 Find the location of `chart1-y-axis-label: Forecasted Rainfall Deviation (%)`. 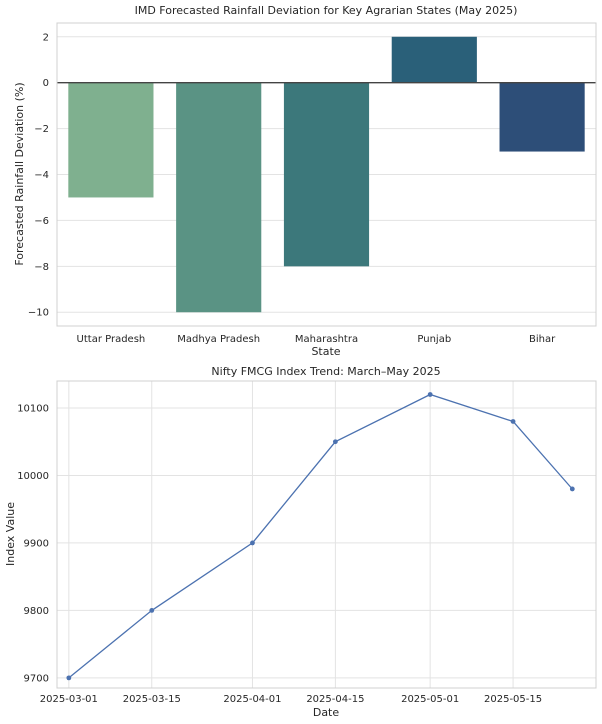

chart1-y-axis-label: Forecasted Rainfall Deviation (%) is located at coordinates (19, 173).